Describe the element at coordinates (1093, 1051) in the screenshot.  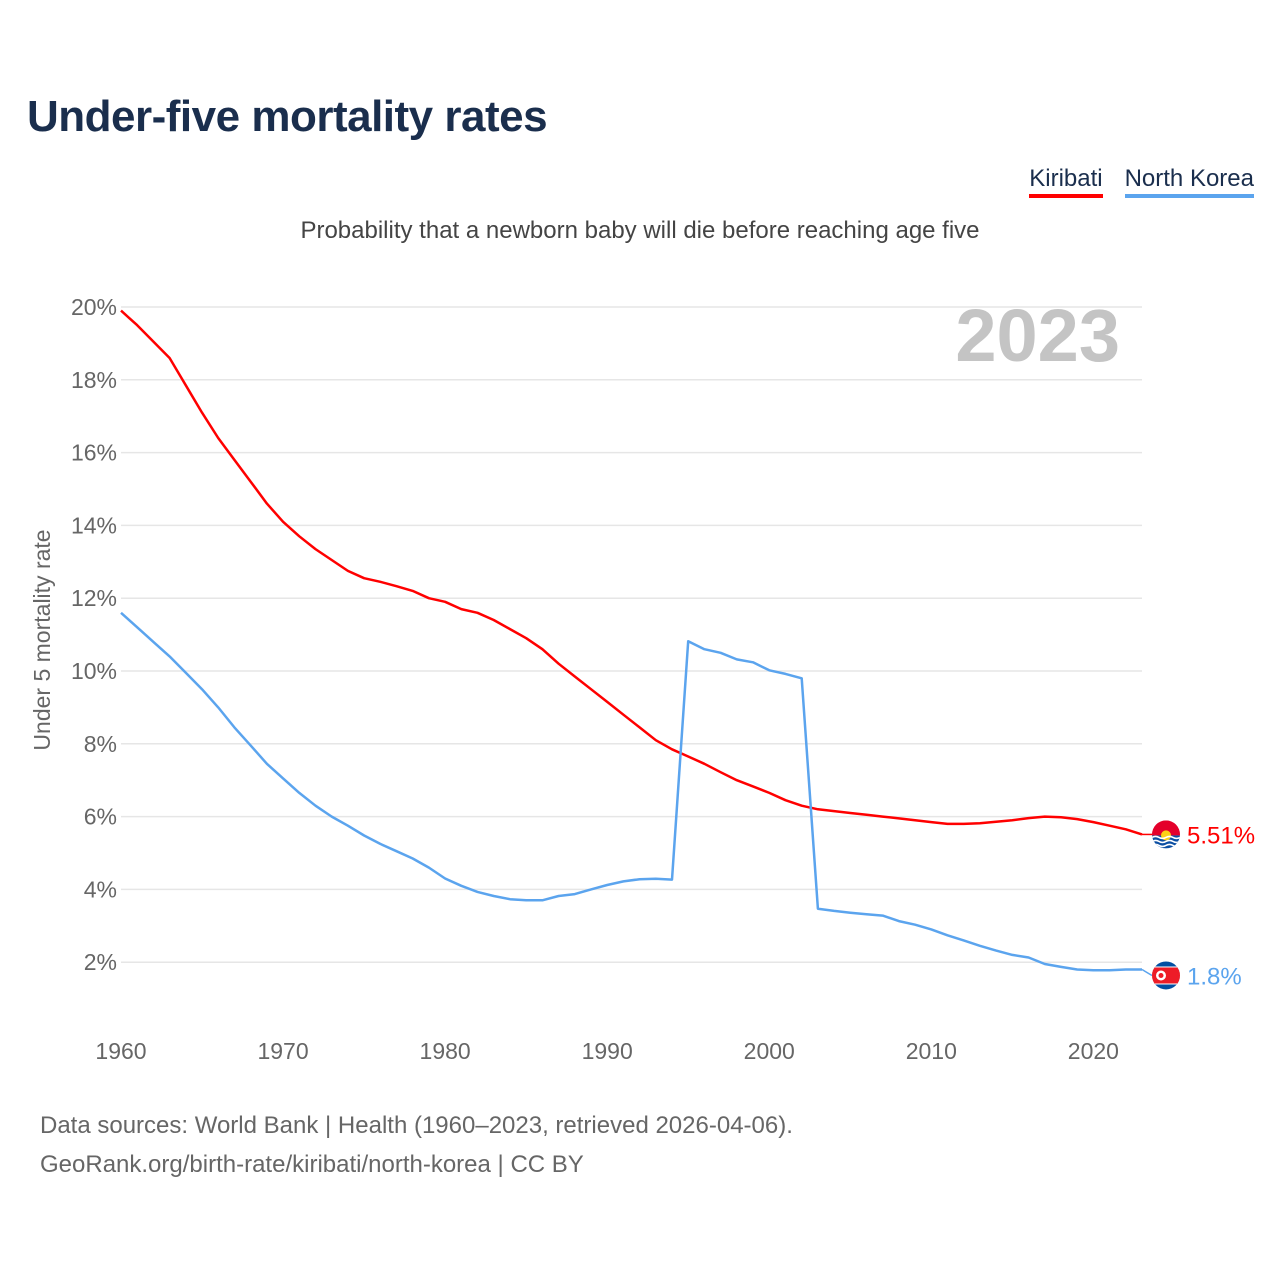
I see `x-tick-label: 2020` at that location.